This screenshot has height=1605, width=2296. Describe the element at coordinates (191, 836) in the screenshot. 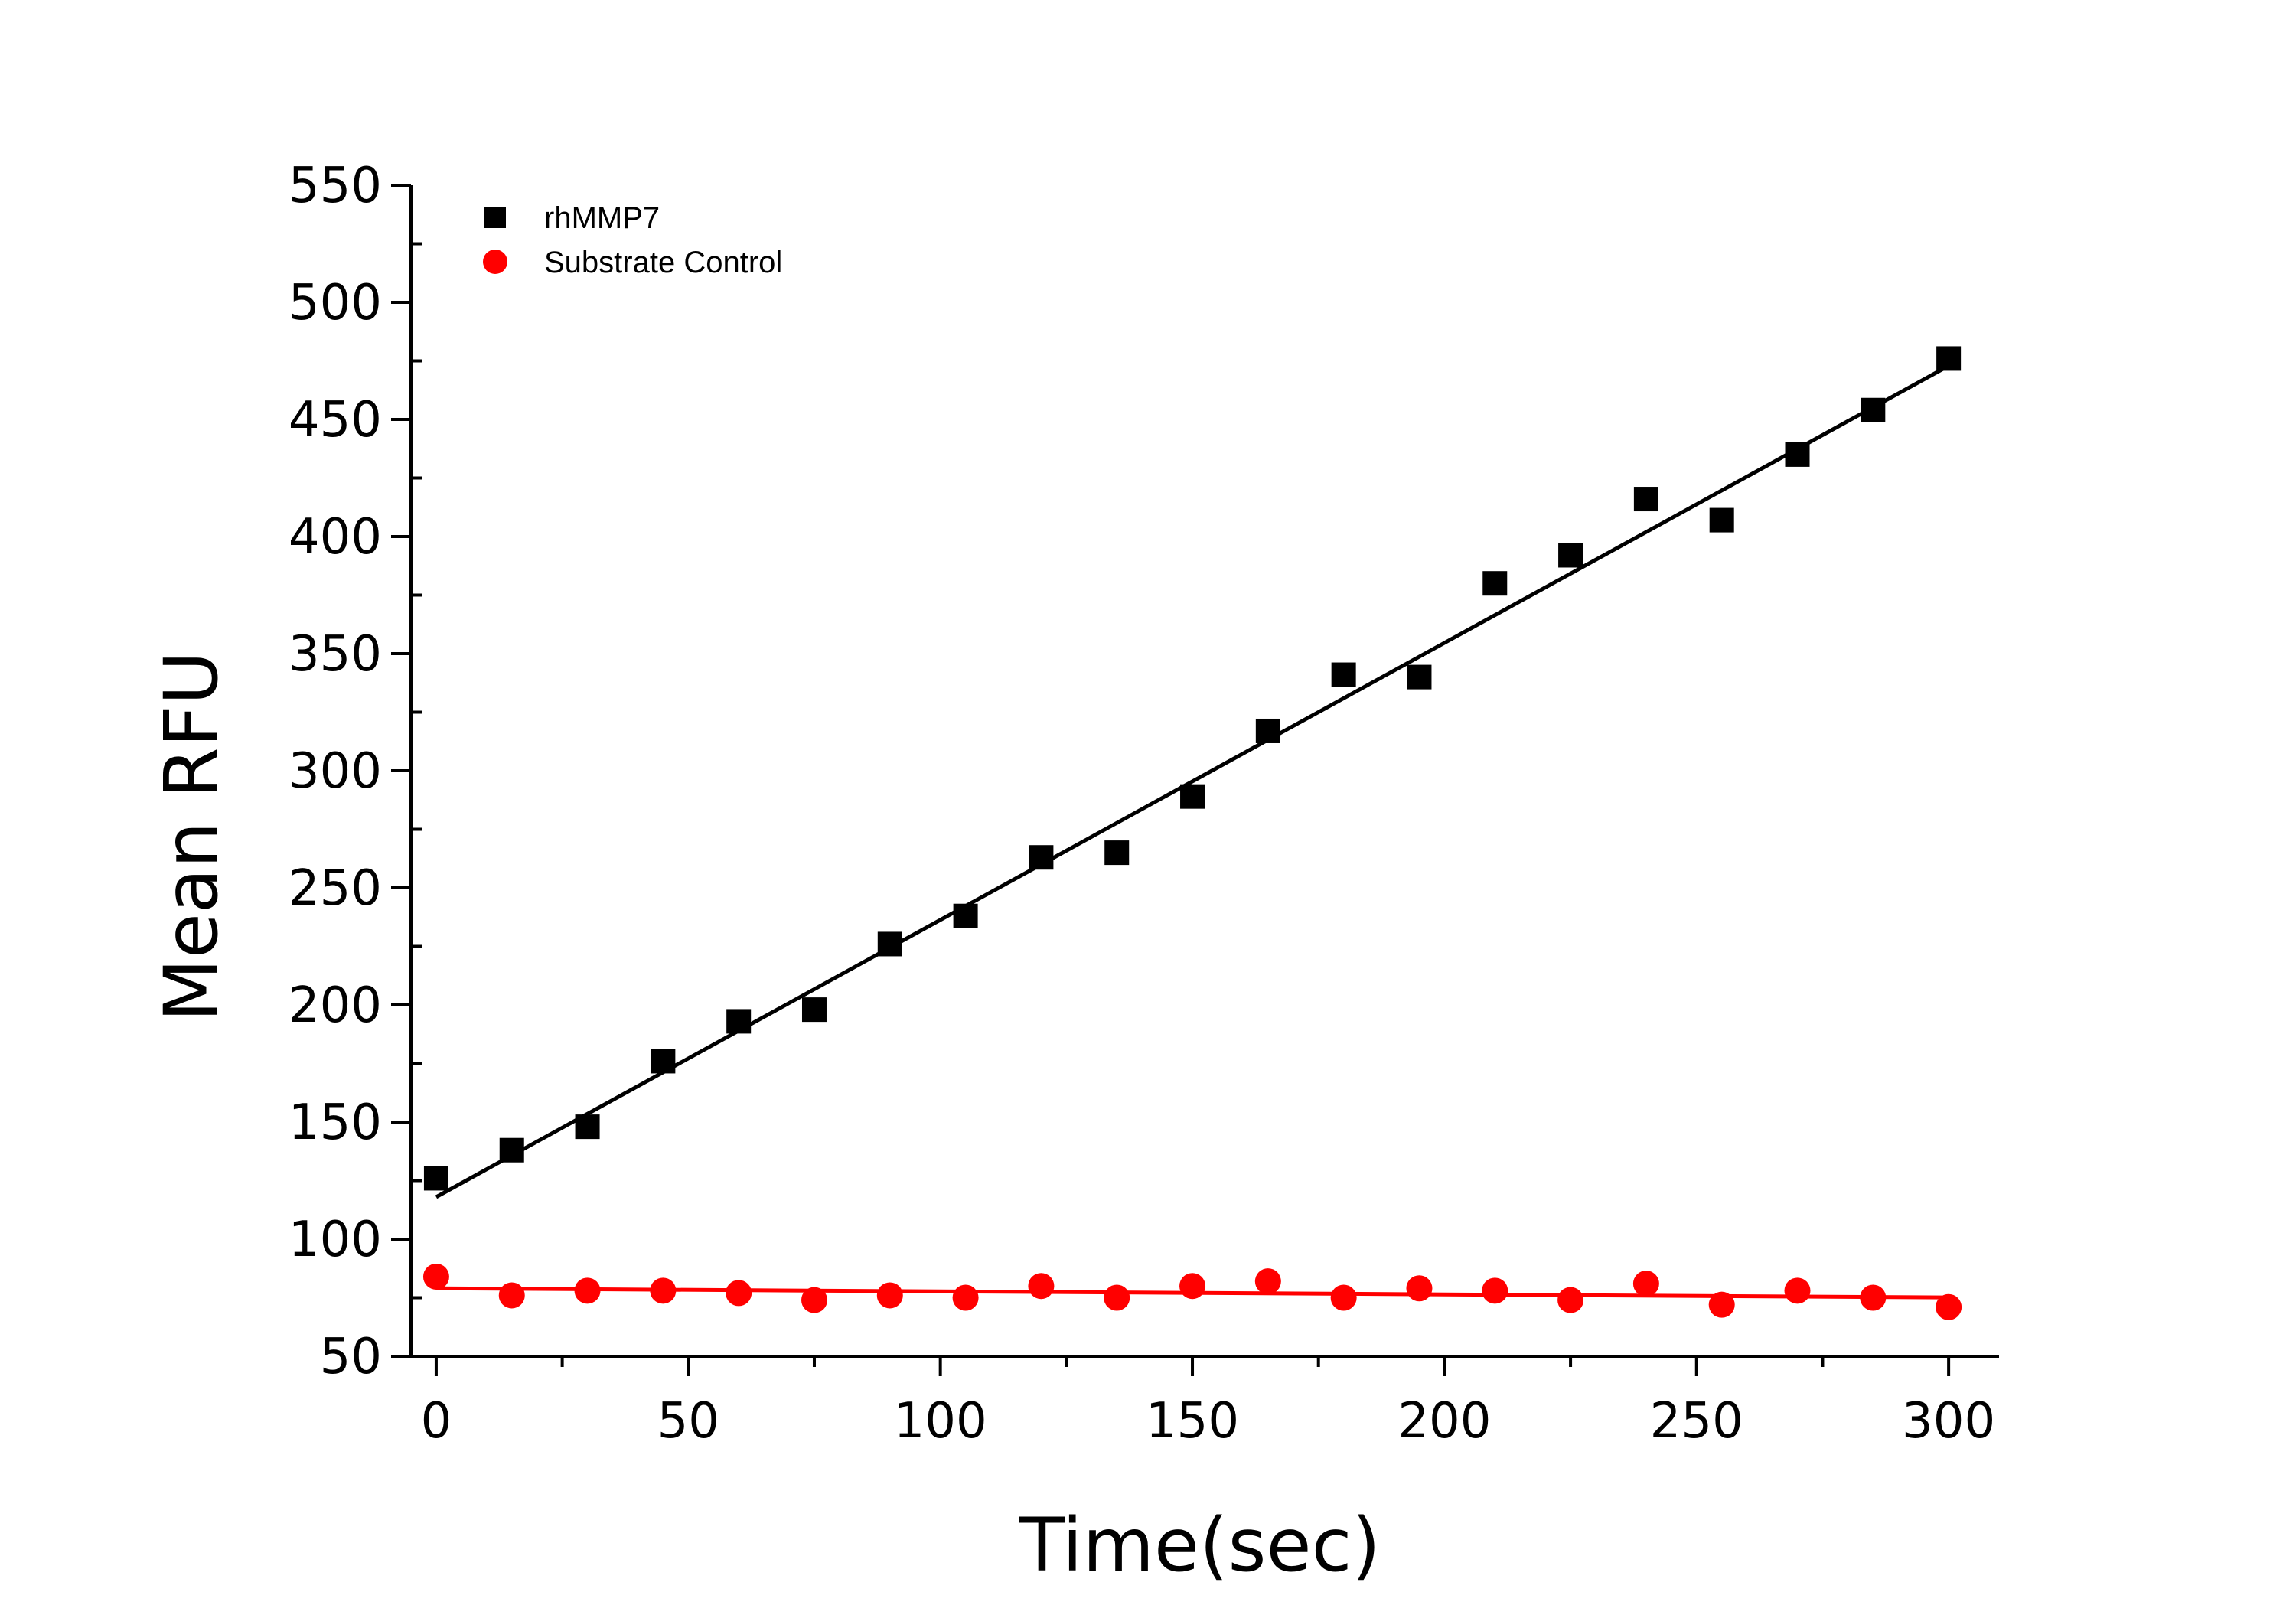

I see `y-axis-title: Mean RFU` at that location.